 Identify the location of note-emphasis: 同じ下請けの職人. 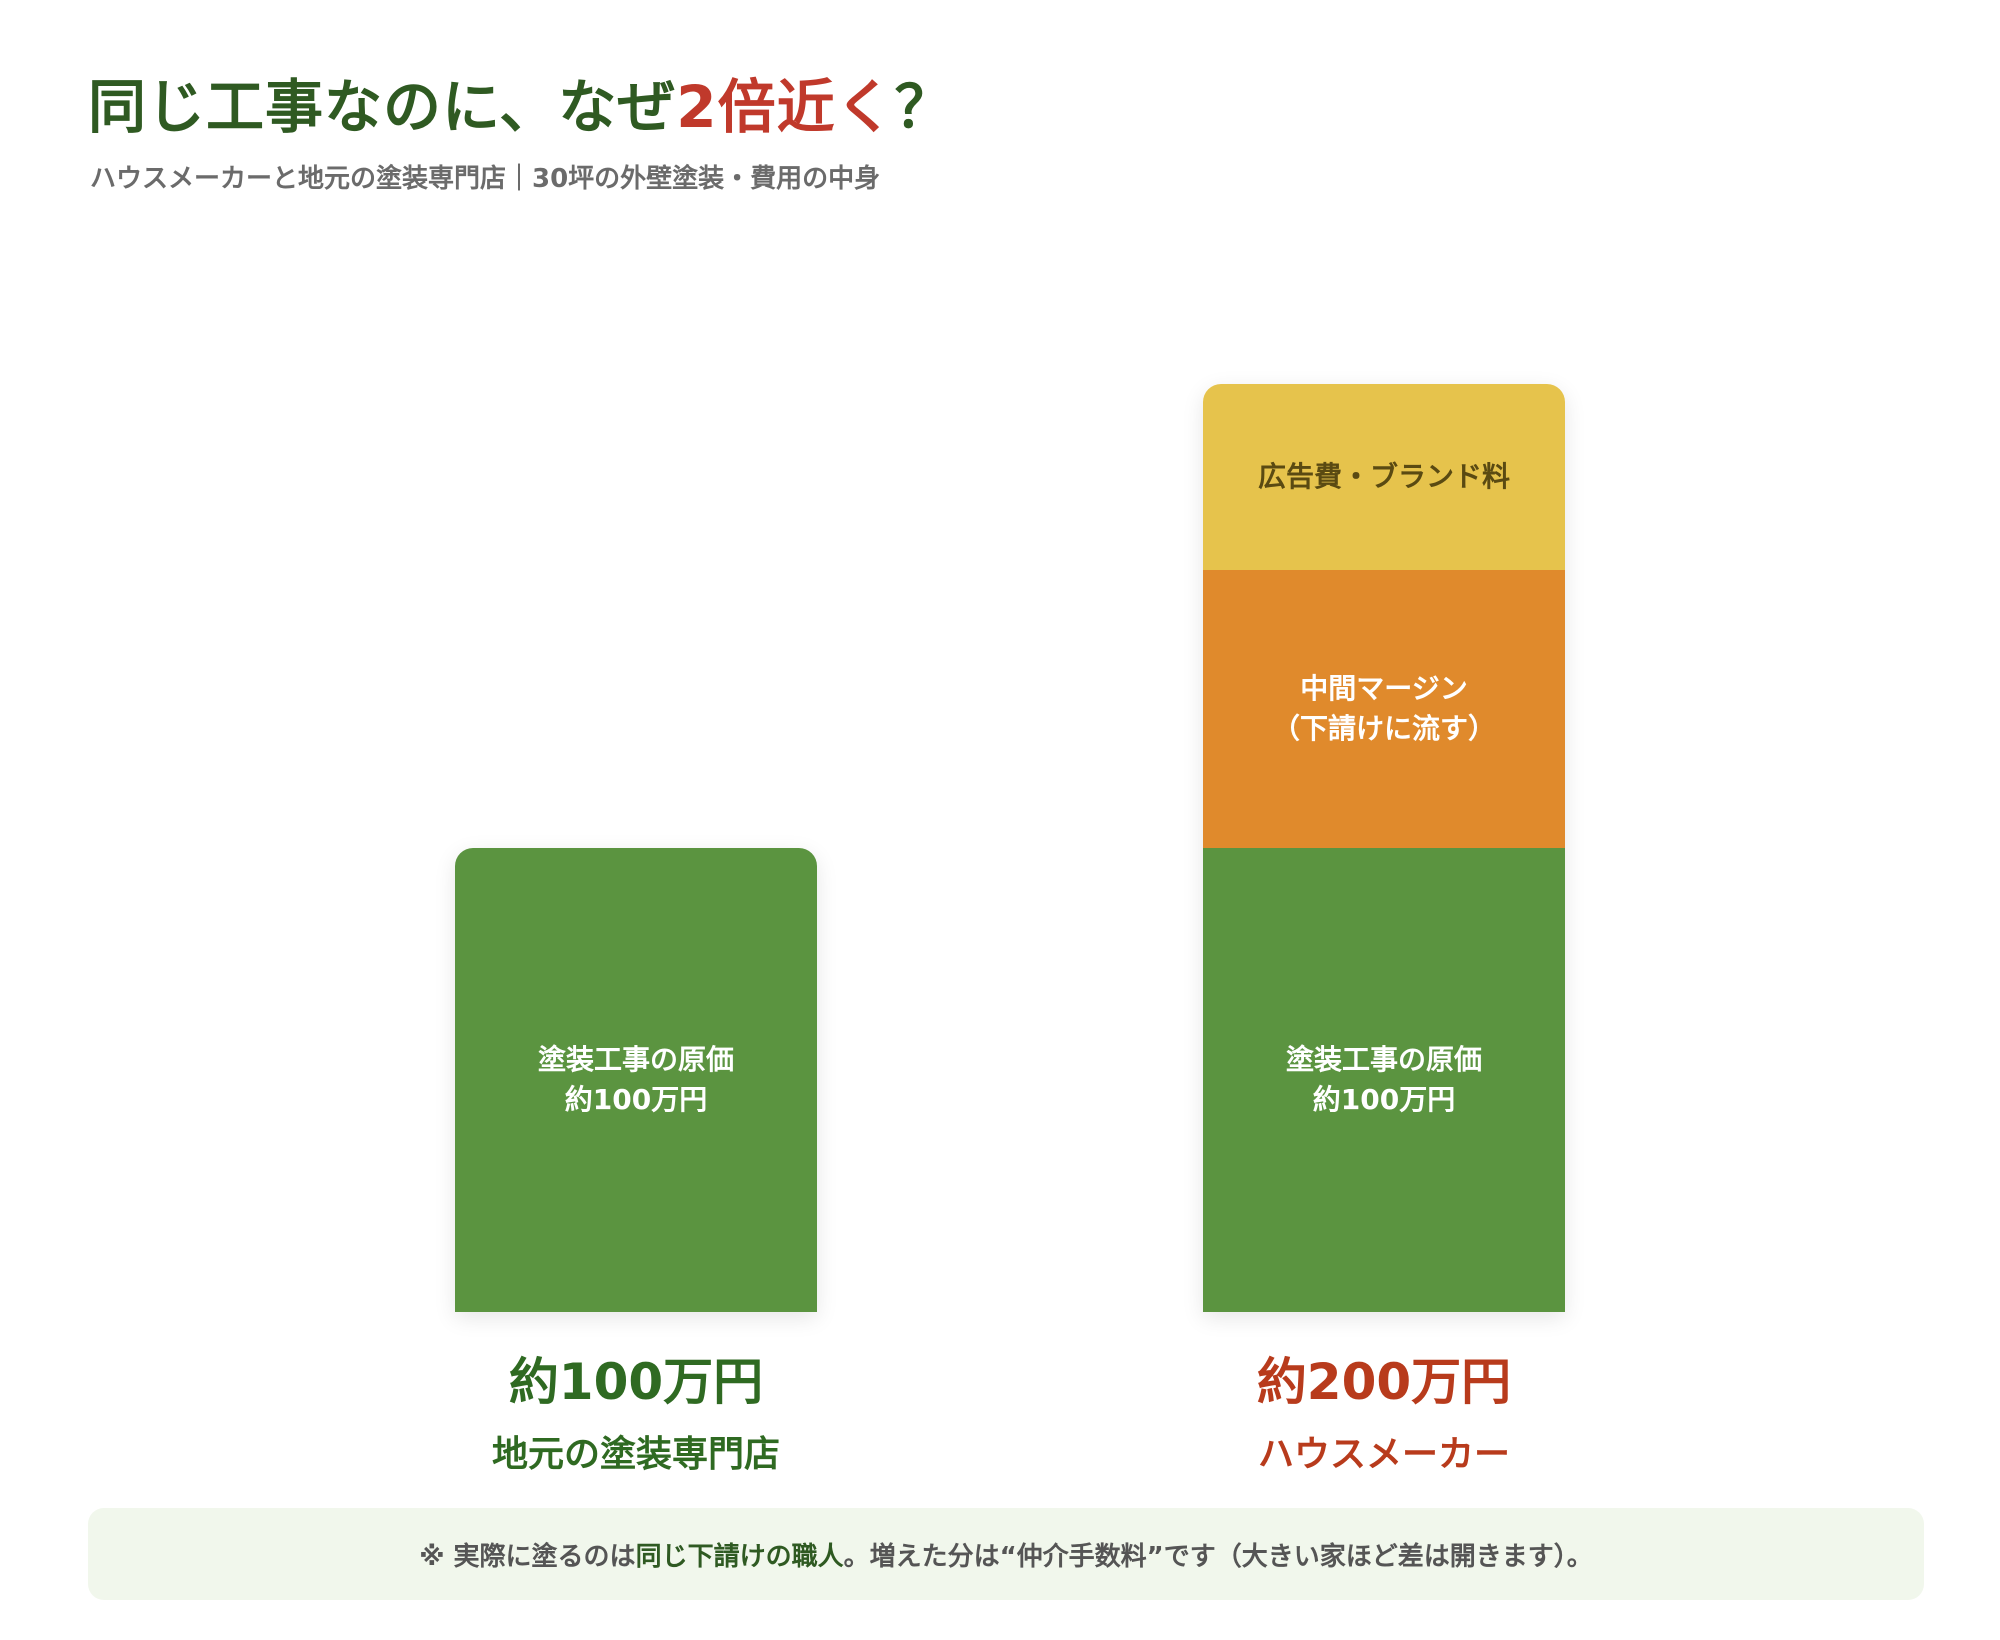
(739, 1556).